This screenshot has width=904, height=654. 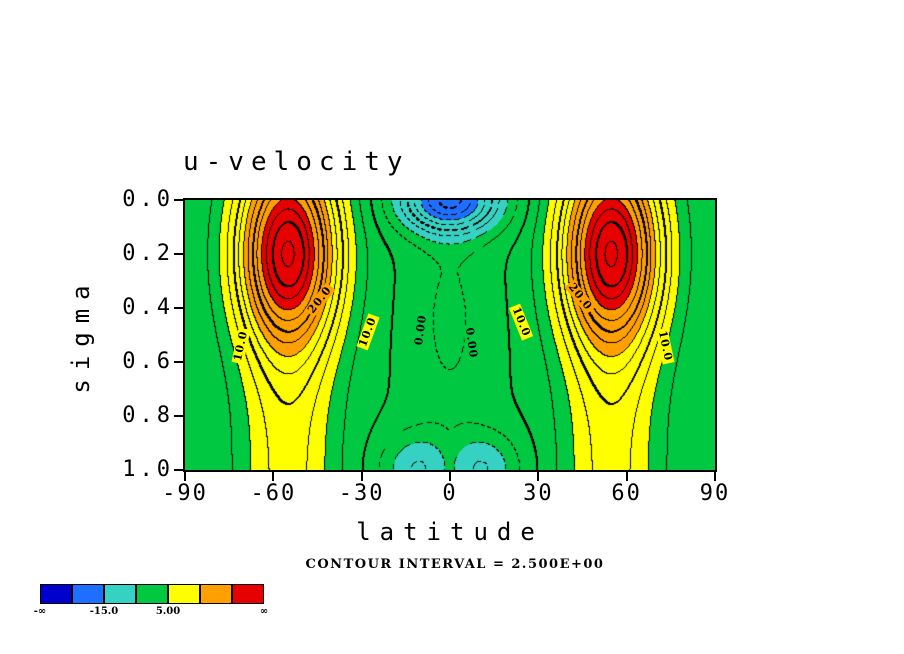 What do you see at coordinates (148, 415) in the screenshot?
I see `y-tick-label: 0.8` at bounding box center [148, 415].